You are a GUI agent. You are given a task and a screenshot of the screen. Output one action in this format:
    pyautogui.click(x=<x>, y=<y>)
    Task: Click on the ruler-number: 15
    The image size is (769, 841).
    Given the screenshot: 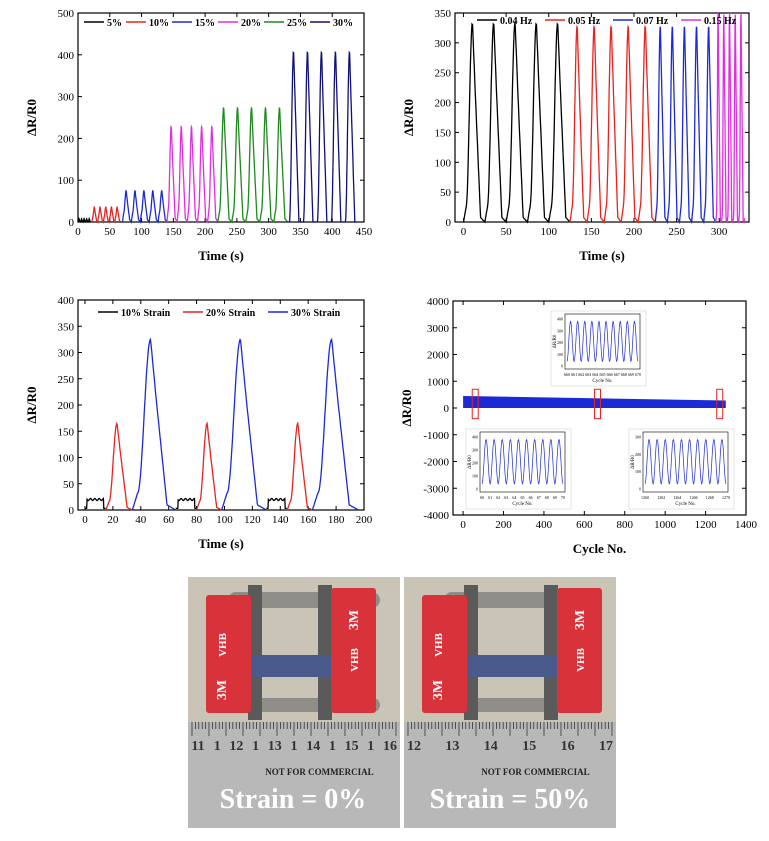 What is the action you would take?
    pyautogui.click(x=352, y=746)
    